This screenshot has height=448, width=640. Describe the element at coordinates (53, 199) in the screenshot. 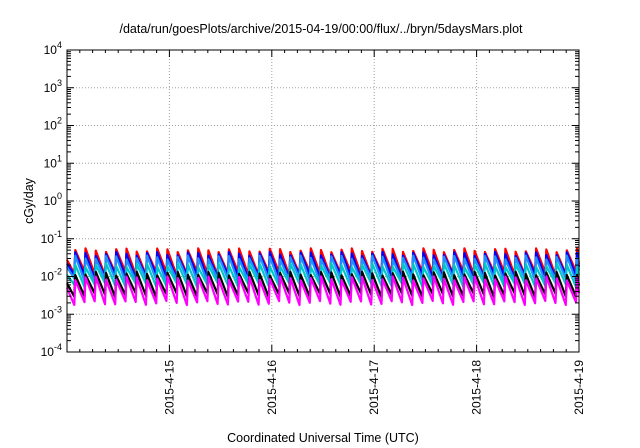

I see `y-tick-label: 10⁰` at that location.